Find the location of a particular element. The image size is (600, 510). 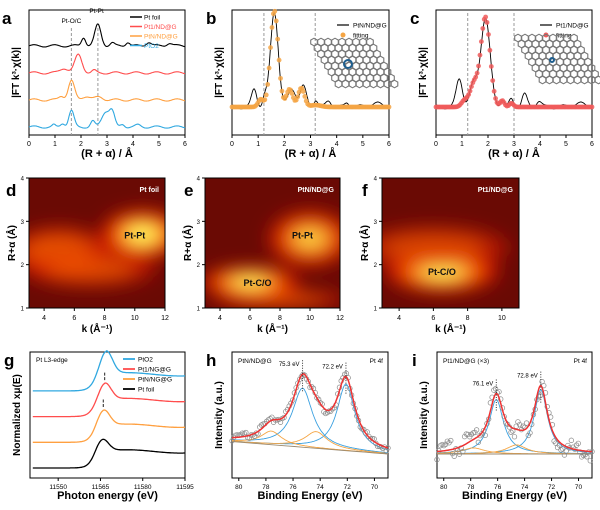

x-tick-label: 8 is located at coordinates (468, 318).